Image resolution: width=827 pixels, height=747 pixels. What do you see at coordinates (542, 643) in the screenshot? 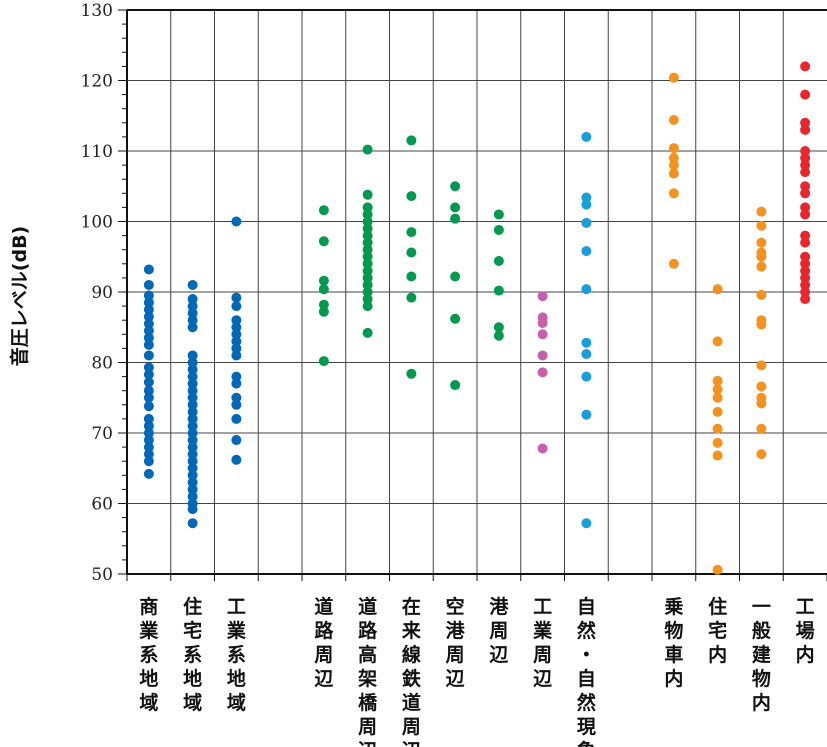
I see `category-label: 工業周辺` at bounding box center [542, 643].